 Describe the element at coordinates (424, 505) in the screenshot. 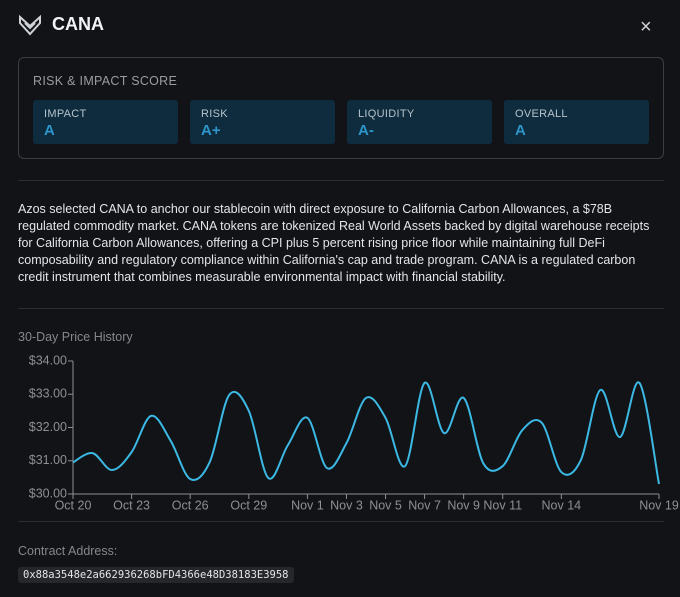

I see `x-tick-label: Nov 7` at that location.